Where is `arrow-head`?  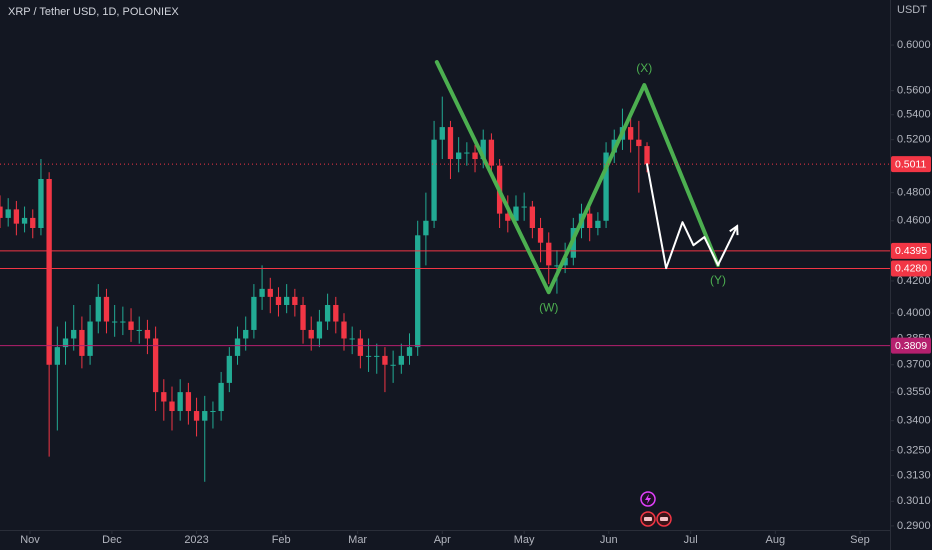 arrow-head is located at coordinates (734, 230).